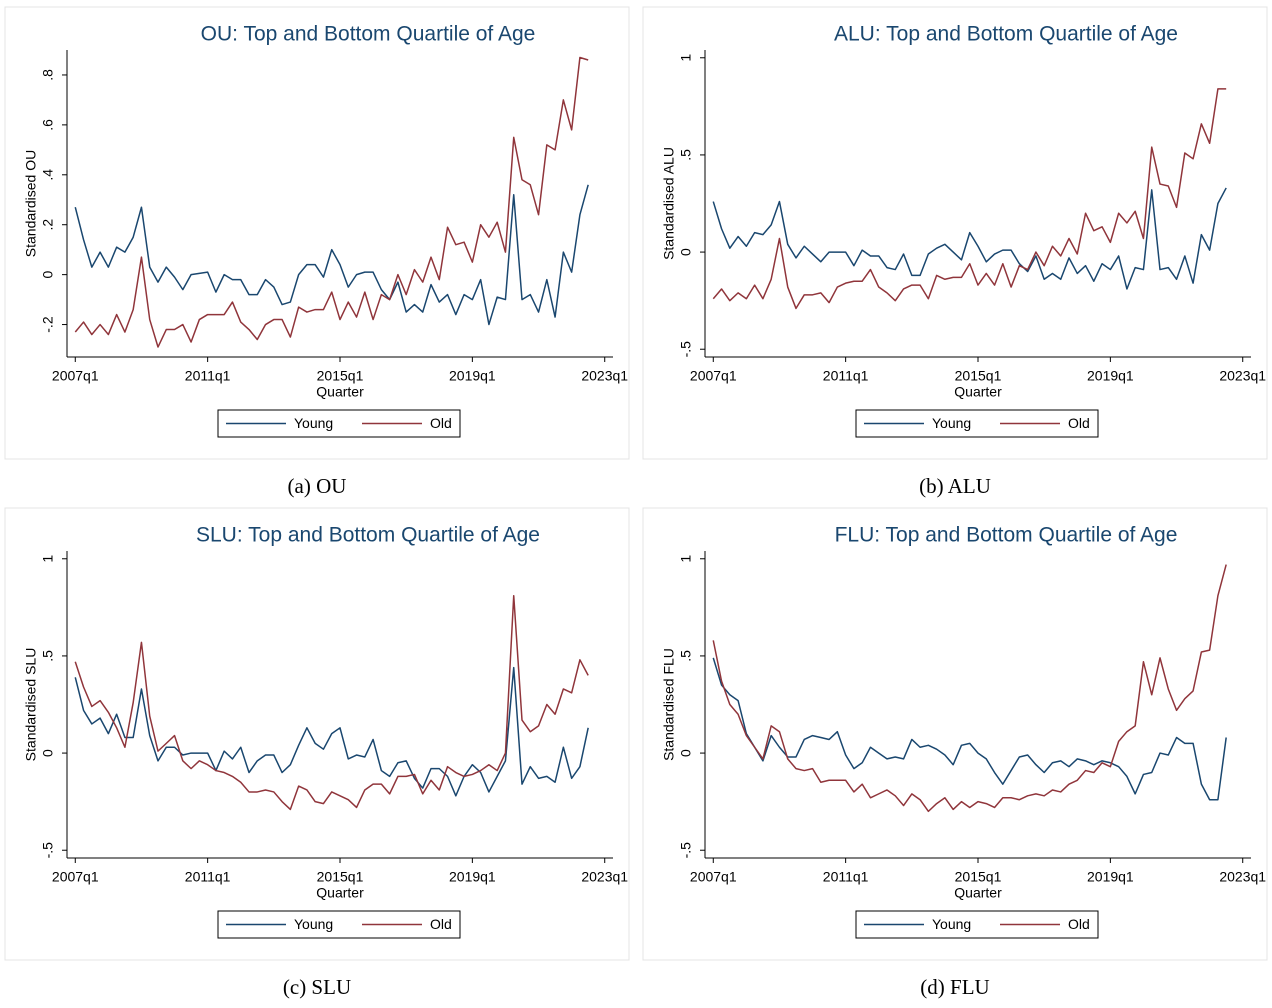 The image size is (1272, 1008). I want to click on chart-title: OU: Top and Bottom Quartile of Age, so click(368, 34).